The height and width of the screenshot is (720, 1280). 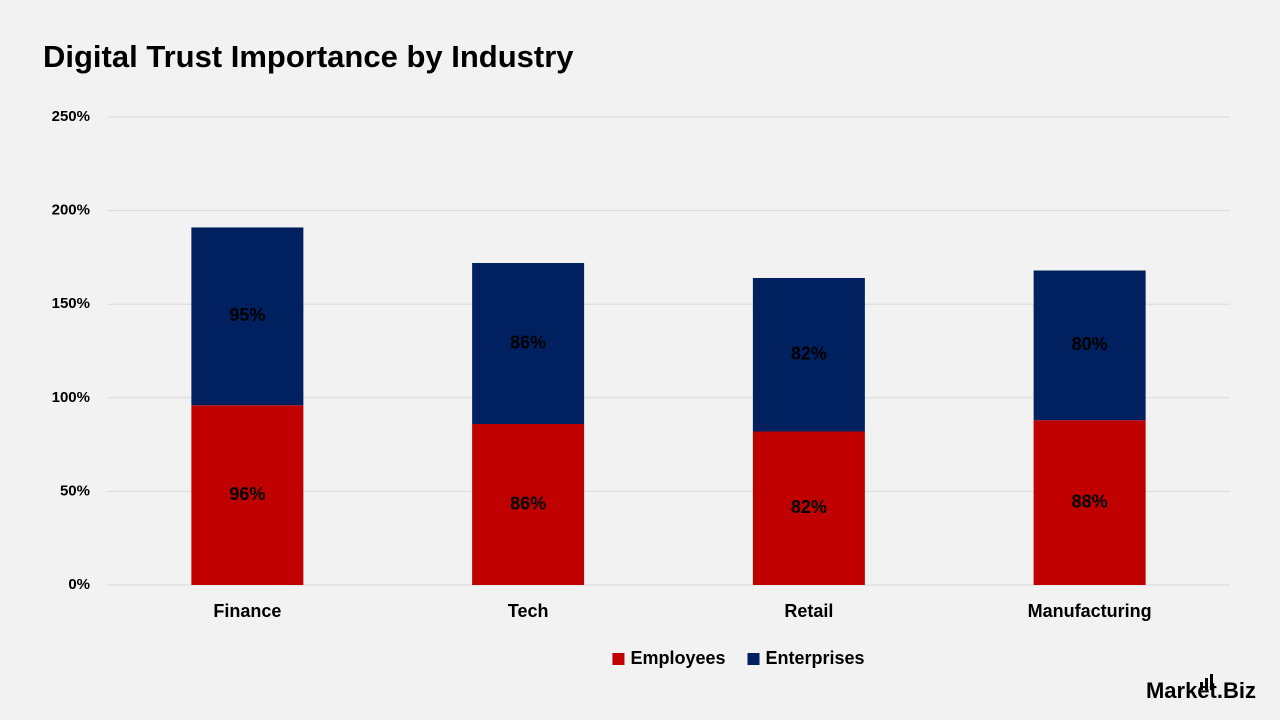 What do you see at coordinates (1090, 611) in the screenshot?
I see `x-tick-label: Manufacturing` at bounding box center [1090, 611].